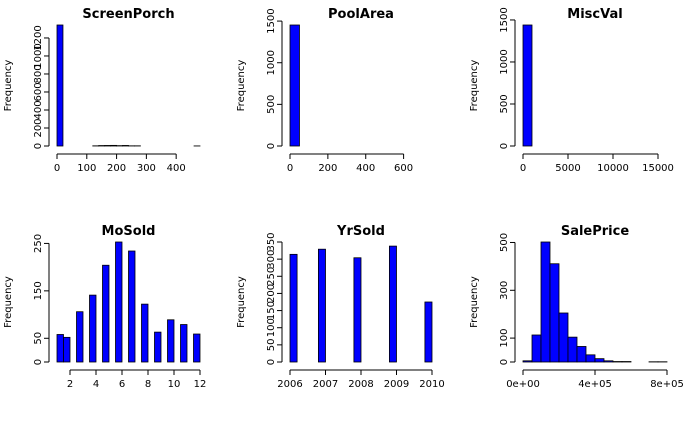 Image resolution: width=700 pixels, height=432 pixels. Describe the element at coordinates (271, 241) in the screenshot. I see `y-tick-label: 350` at that location.